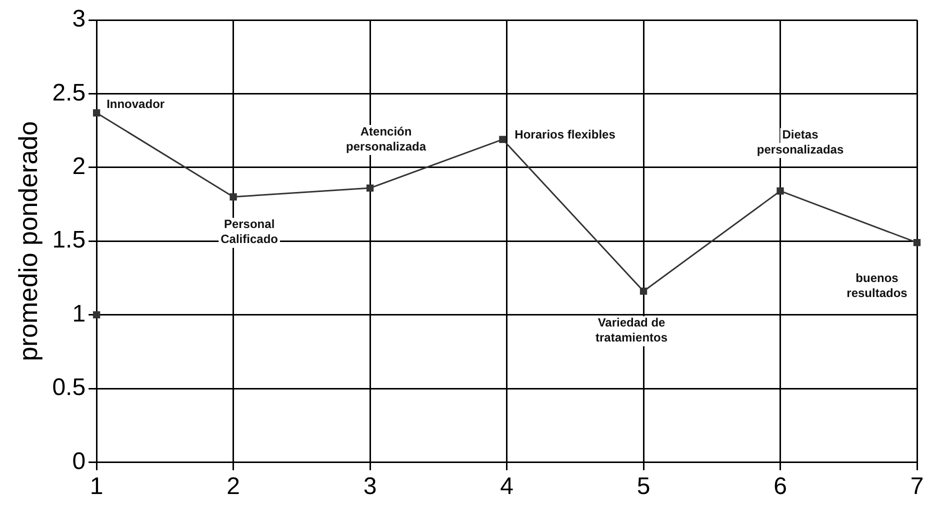  What do you see at coordinates (233, 486) in the screenshot?
I see `x-tick-label: 2` at bounding box center [233, 486].